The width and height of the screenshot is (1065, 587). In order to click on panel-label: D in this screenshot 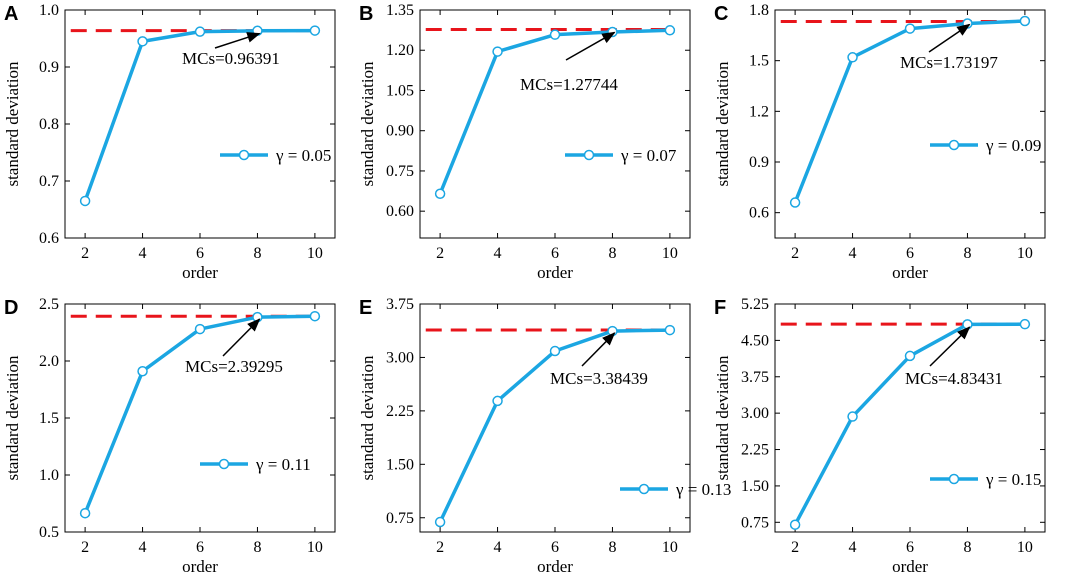, I will do `click(11, 308)`.